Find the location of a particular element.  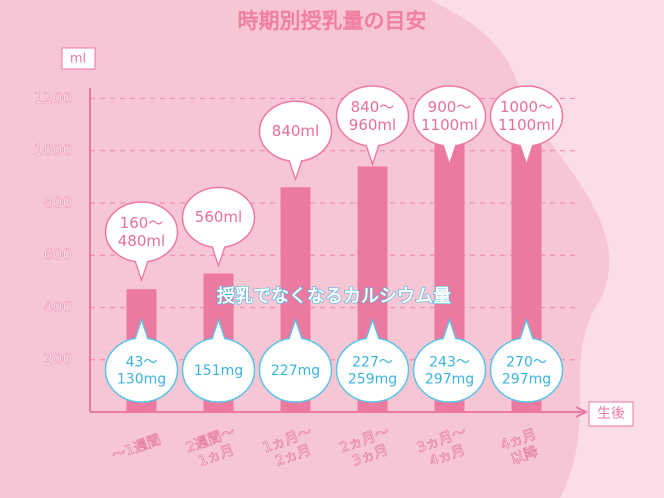

x-label-box is located at coordinates (611, 414).